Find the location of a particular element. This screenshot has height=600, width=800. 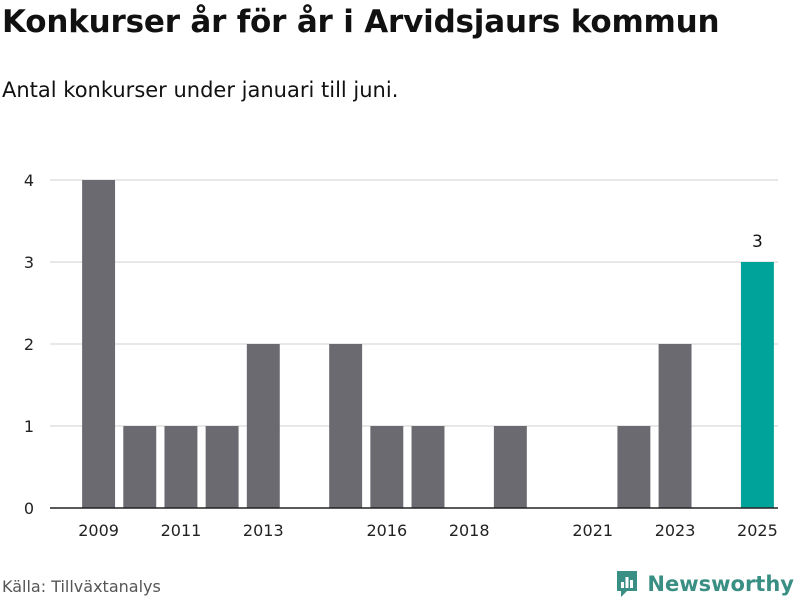

bar-chart-speech-icon is located at coordinates (627, 584).